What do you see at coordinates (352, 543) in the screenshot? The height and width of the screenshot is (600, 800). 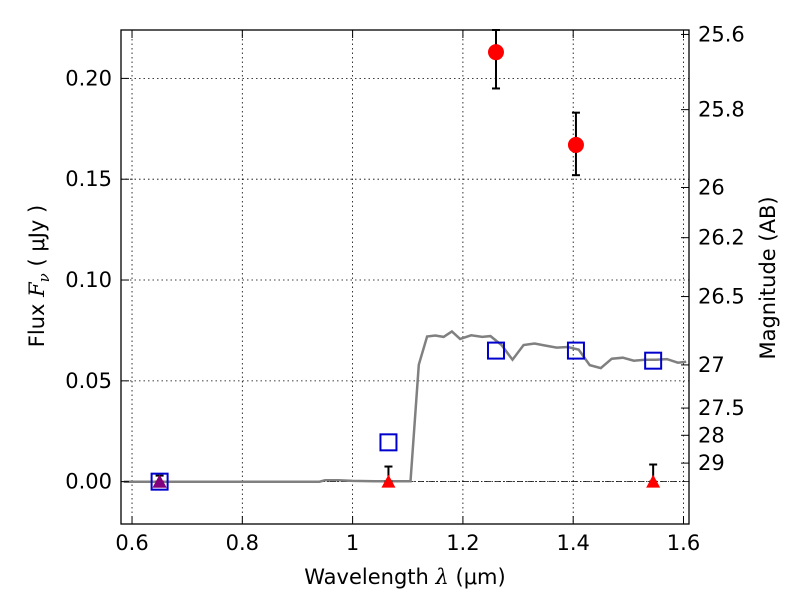 I see `x-tick-label: 1` at bounding box center [352, 543].